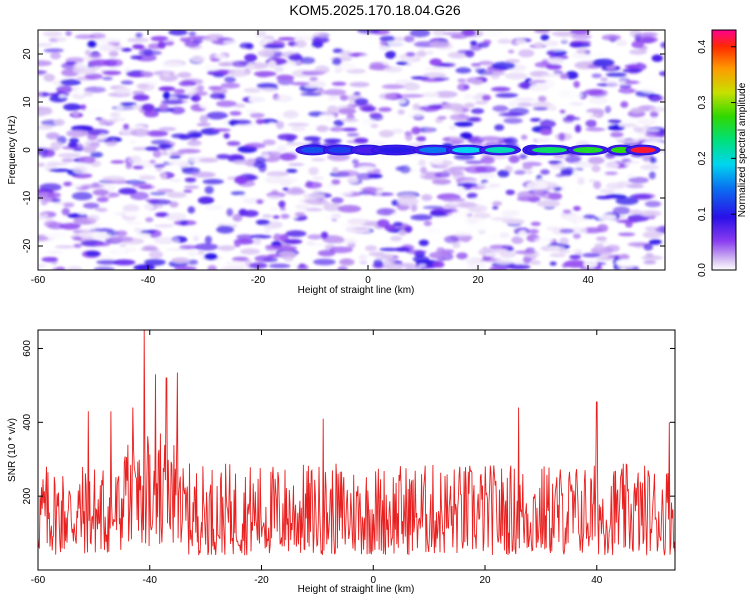 This screenshot has width=750, height=600. I want to click on ridge-point, so click(643, 150).